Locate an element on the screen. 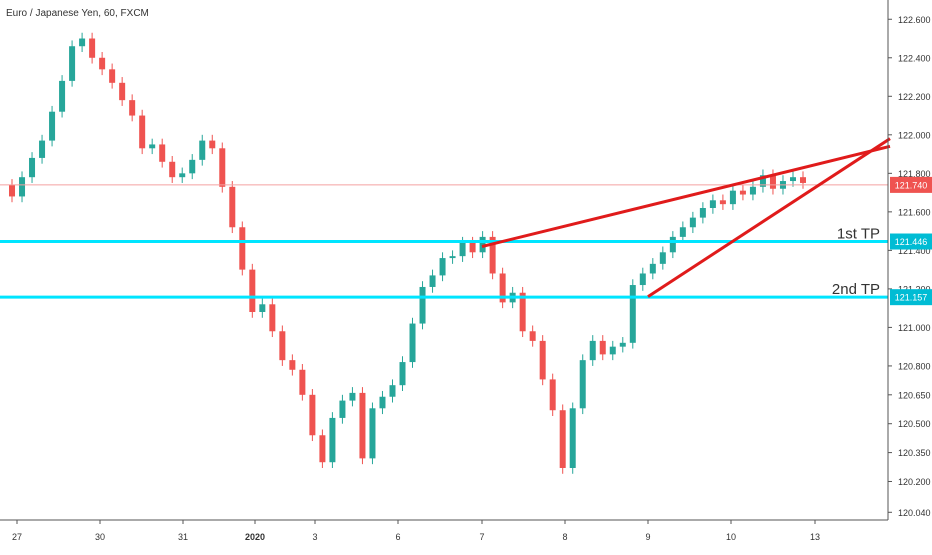  x-tick-label: 10 is located at coordinates (731, 537).